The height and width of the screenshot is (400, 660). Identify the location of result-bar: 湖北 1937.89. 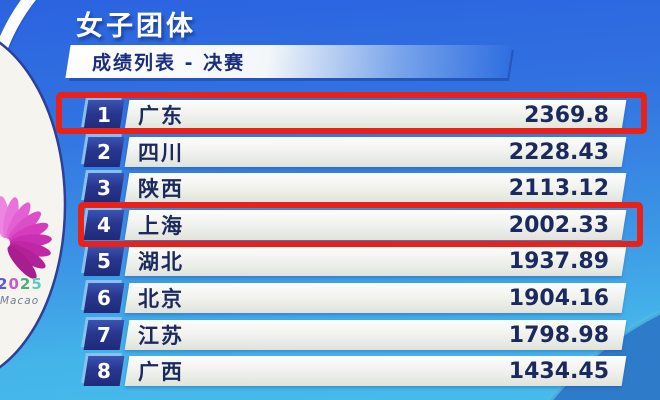
(375, 261).